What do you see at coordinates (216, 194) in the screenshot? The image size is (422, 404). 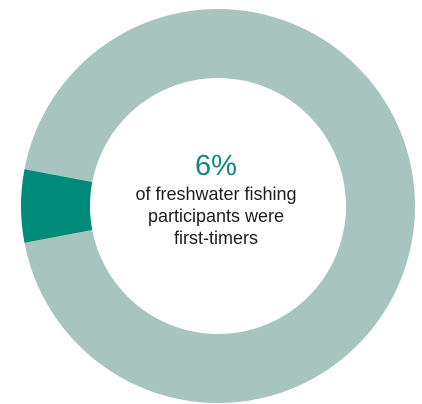 I see `center-caption-line-1: of freshwater fishing` at bounding box center [216, 194].